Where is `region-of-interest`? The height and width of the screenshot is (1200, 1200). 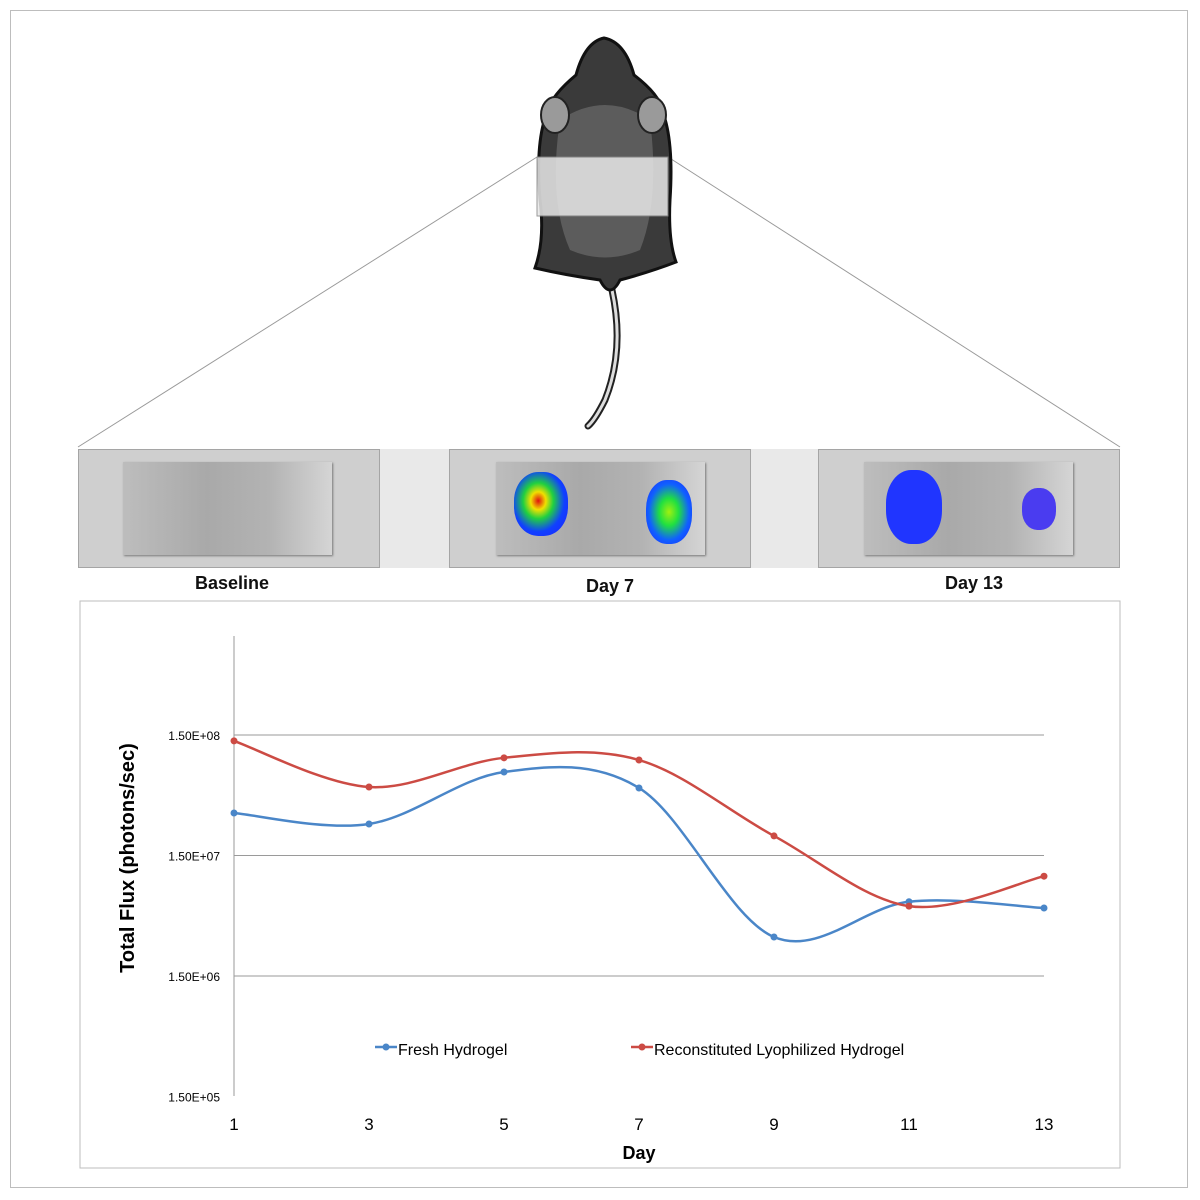
region-of-interest is located at coordinates (602, 186).